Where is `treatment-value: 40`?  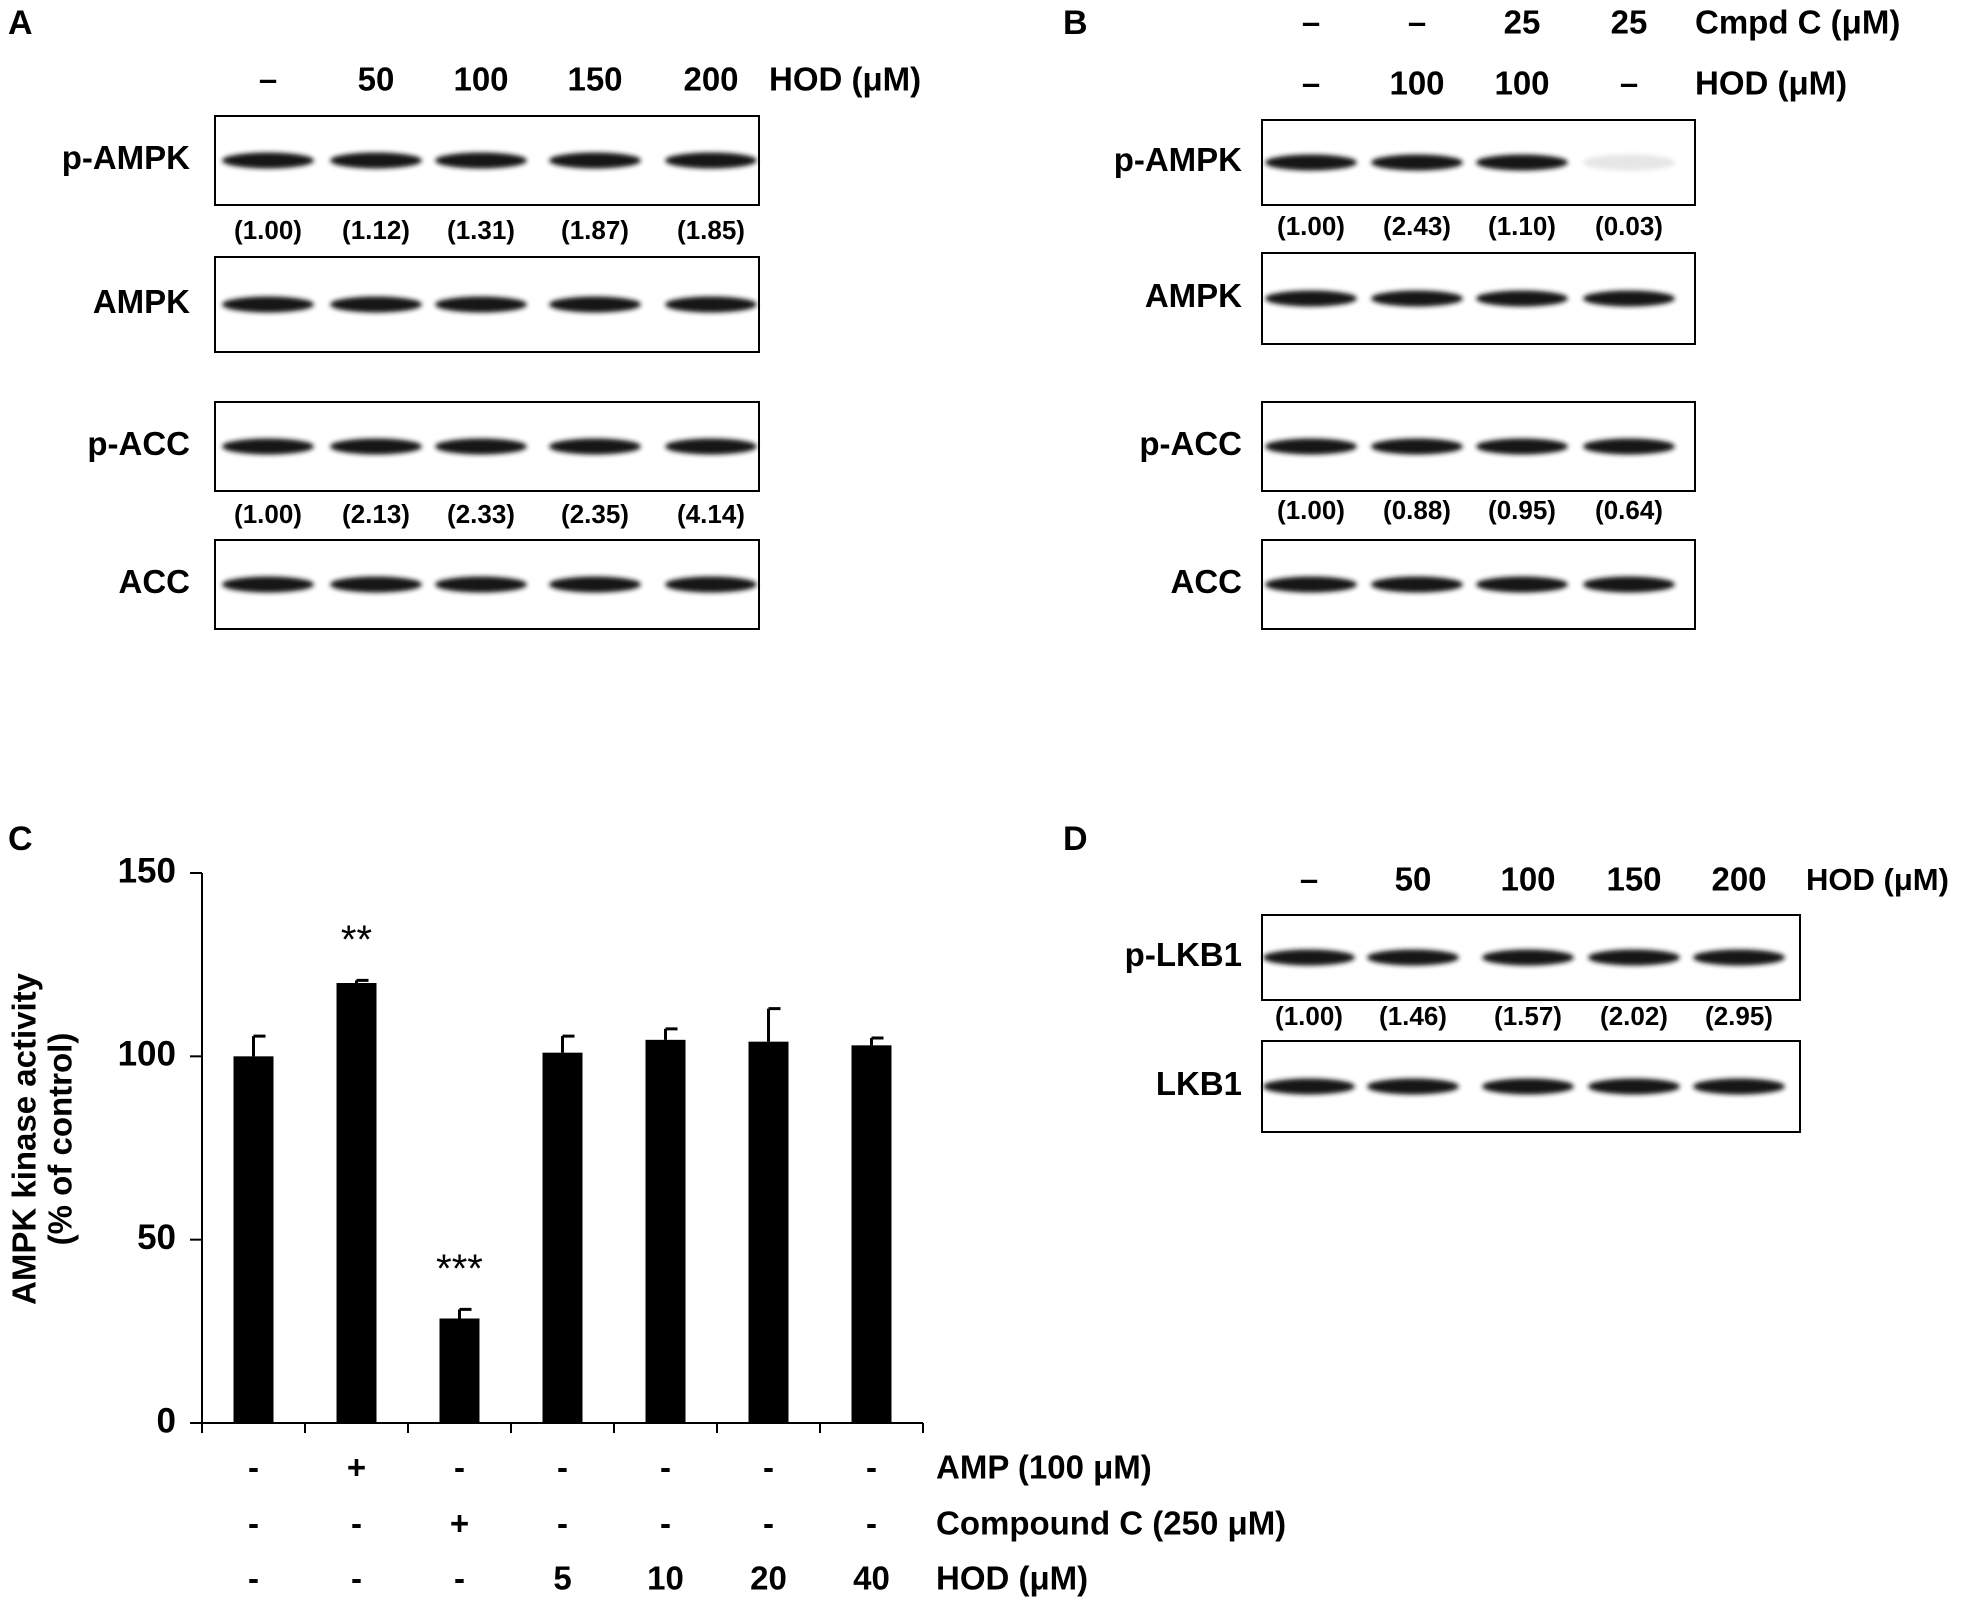
treatment-value: 40 is located at coordinates (871, 1578).